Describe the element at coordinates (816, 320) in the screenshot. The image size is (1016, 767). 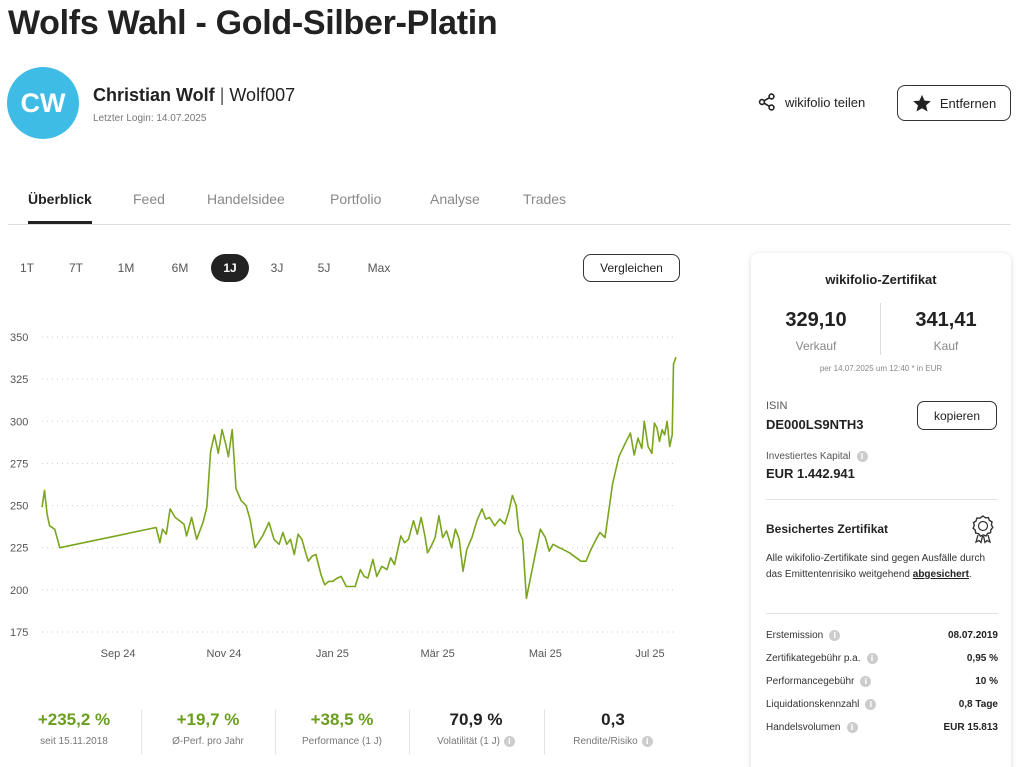
I see `sell-value: 329,10` at that location.